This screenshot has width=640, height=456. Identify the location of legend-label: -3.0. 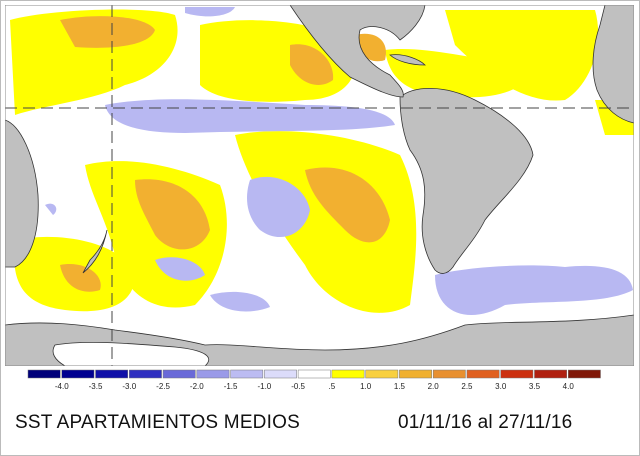
(129, 386).